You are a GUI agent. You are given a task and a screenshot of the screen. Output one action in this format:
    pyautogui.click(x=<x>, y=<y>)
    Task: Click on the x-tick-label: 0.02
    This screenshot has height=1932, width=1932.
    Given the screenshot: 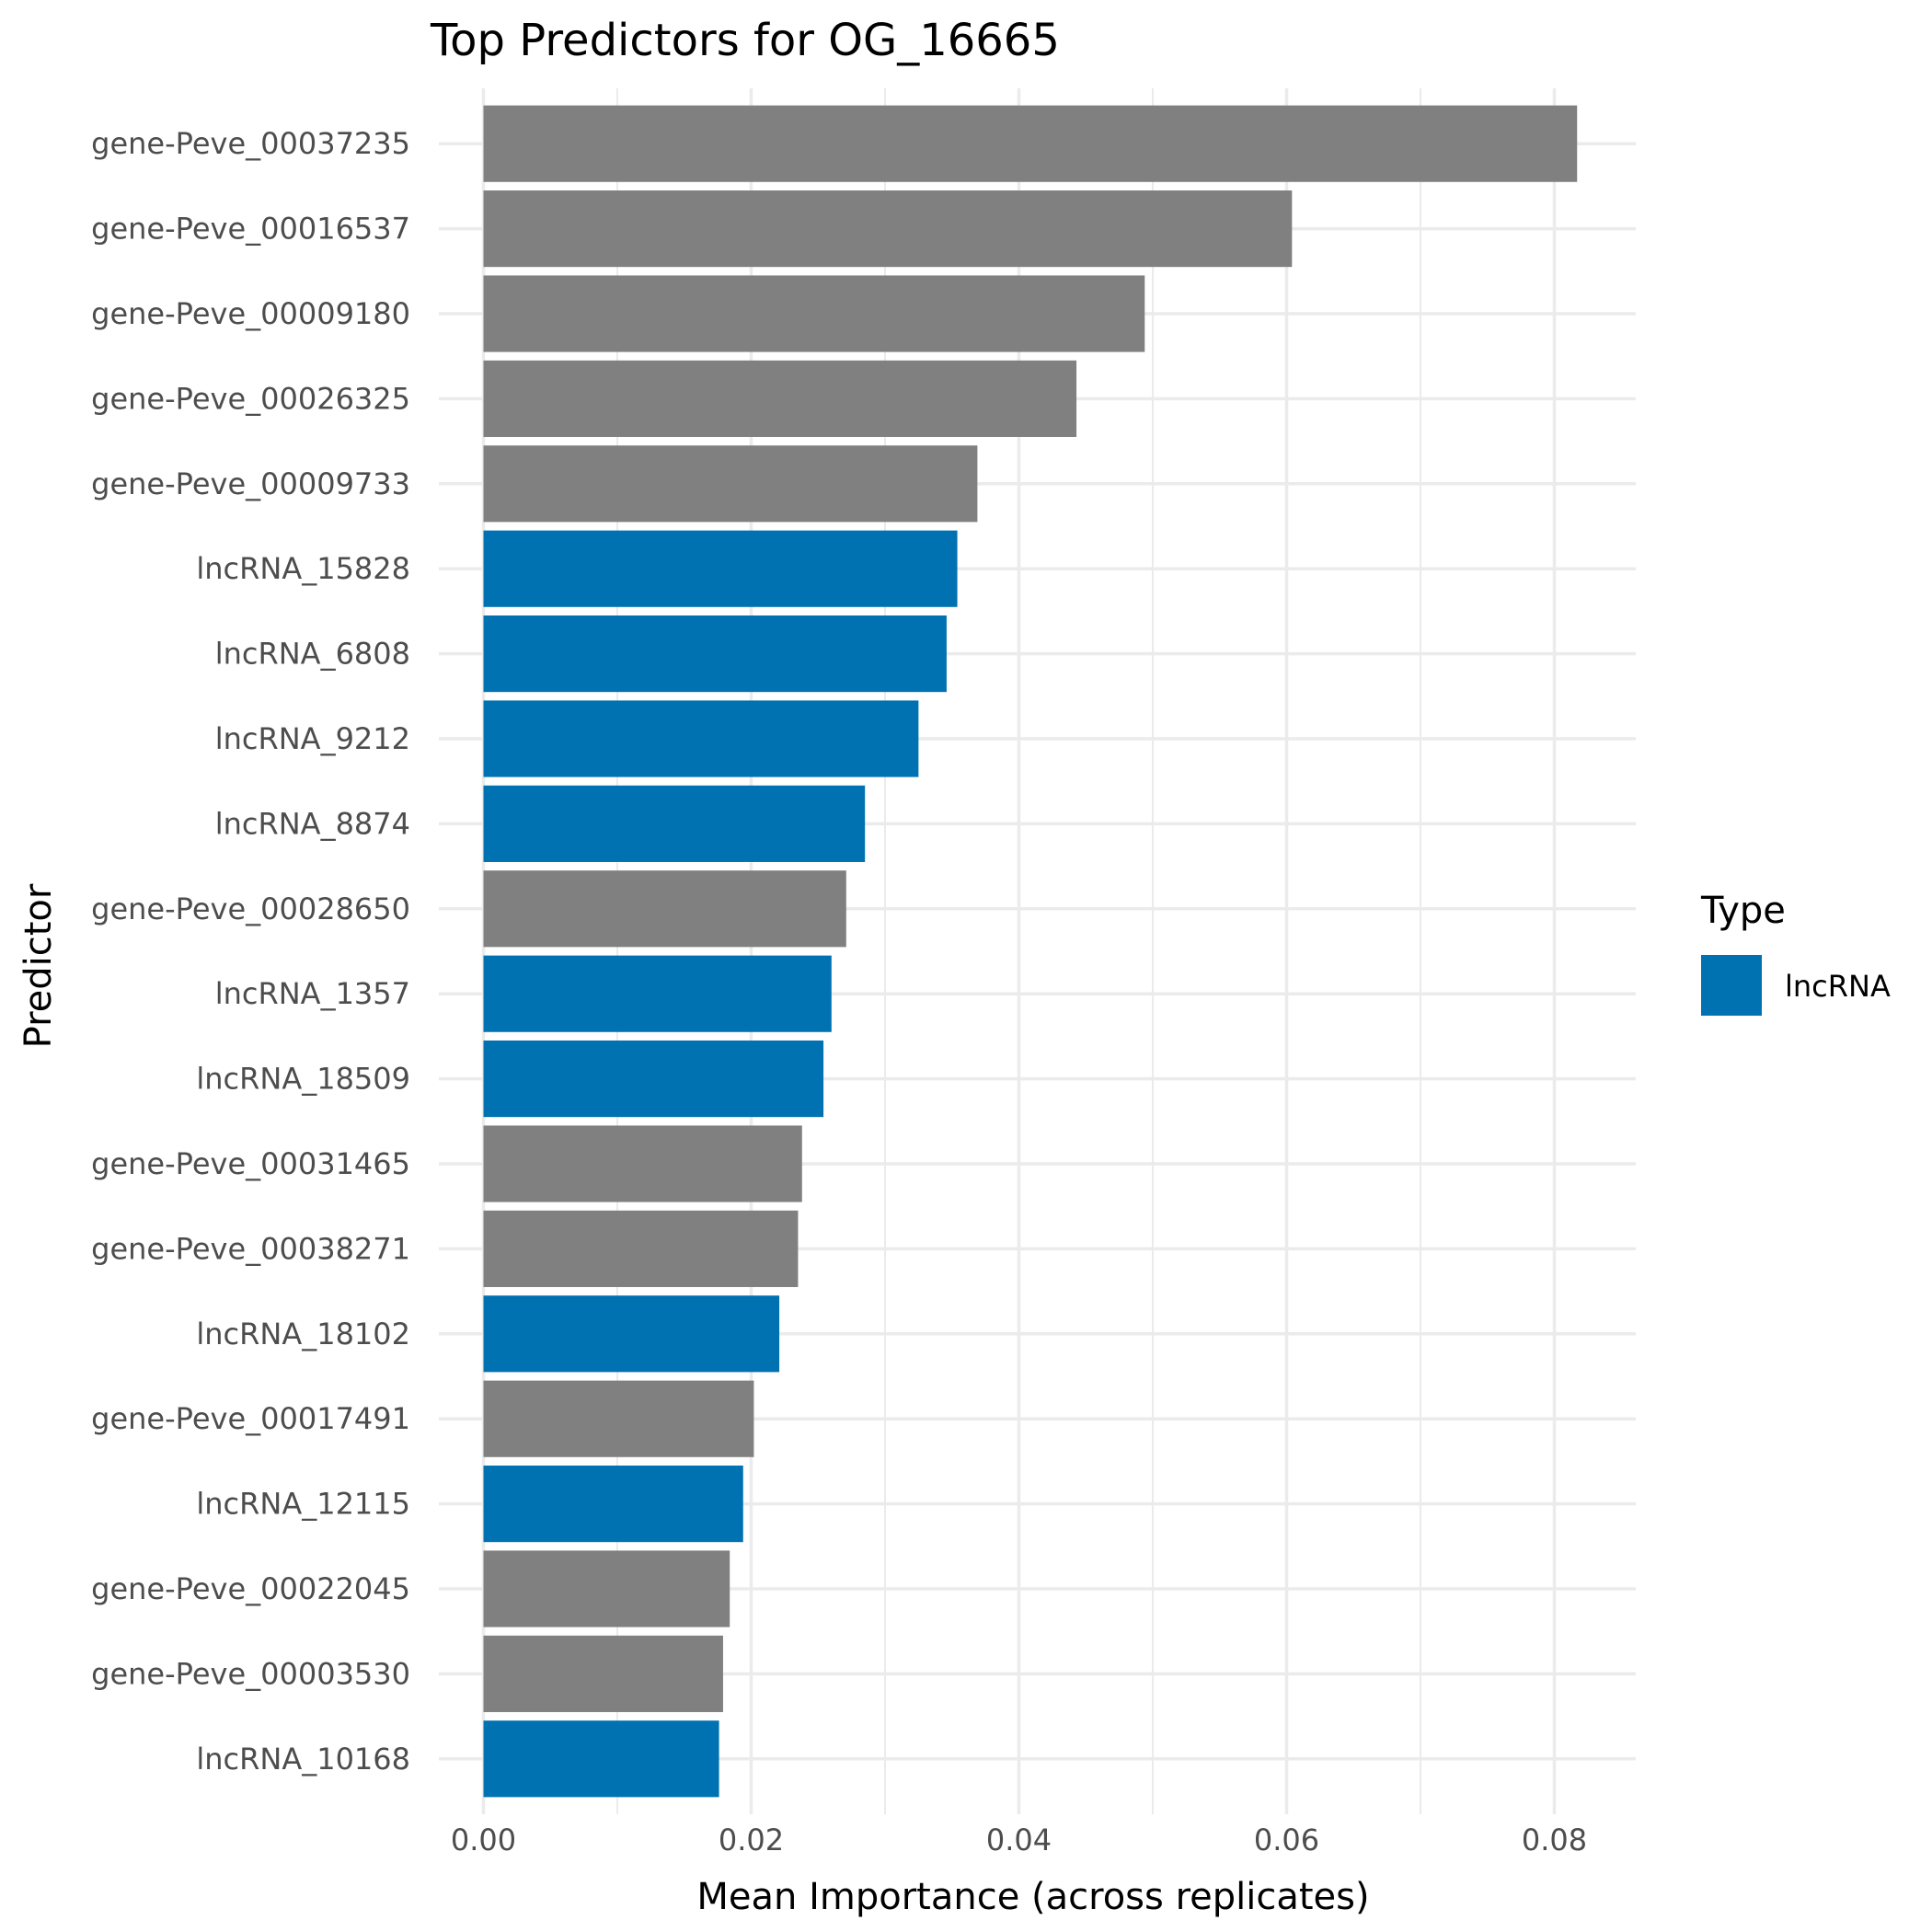 What is the action you would take?
    pyautogui.click(x=751, y=1840)
    